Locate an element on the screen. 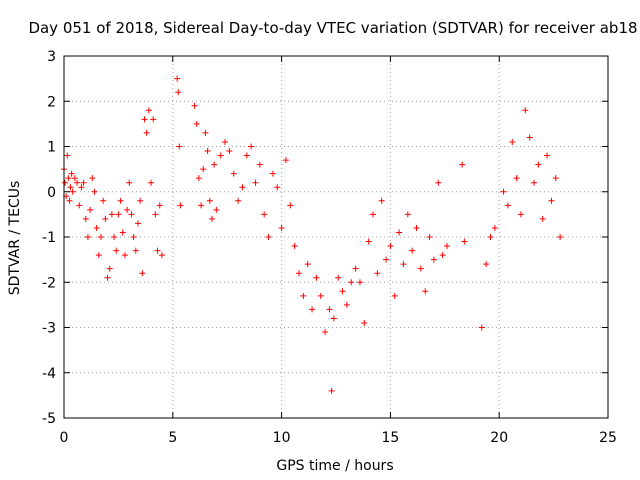 The image size is (640, 480). y-tick-label: 3 is located at coordinates (51, 57).